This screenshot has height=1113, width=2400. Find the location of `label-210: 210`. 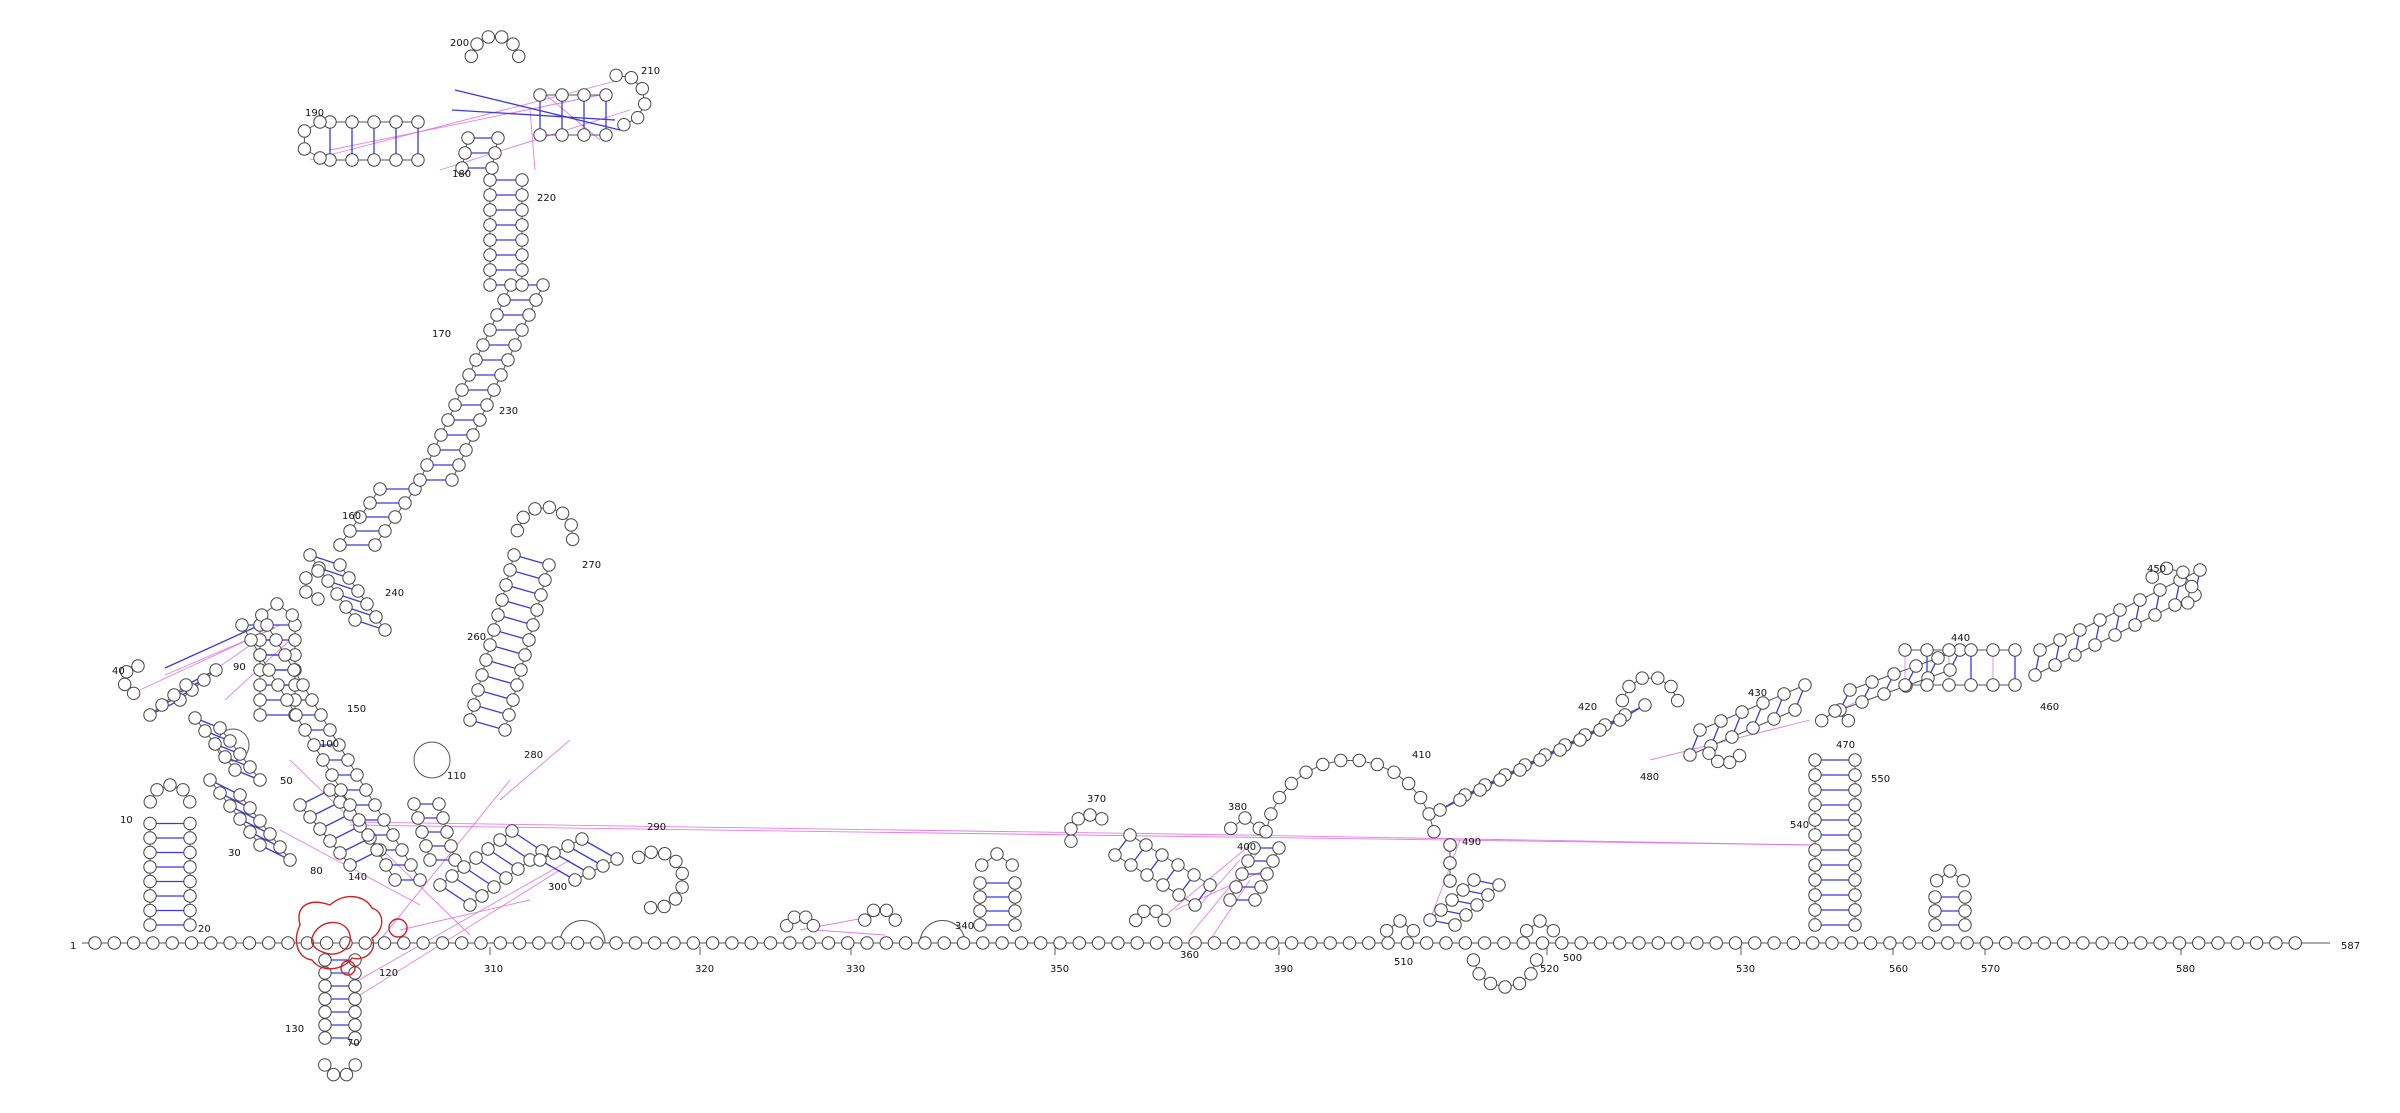

label-210: 210 is located at coordinates (650, 71).